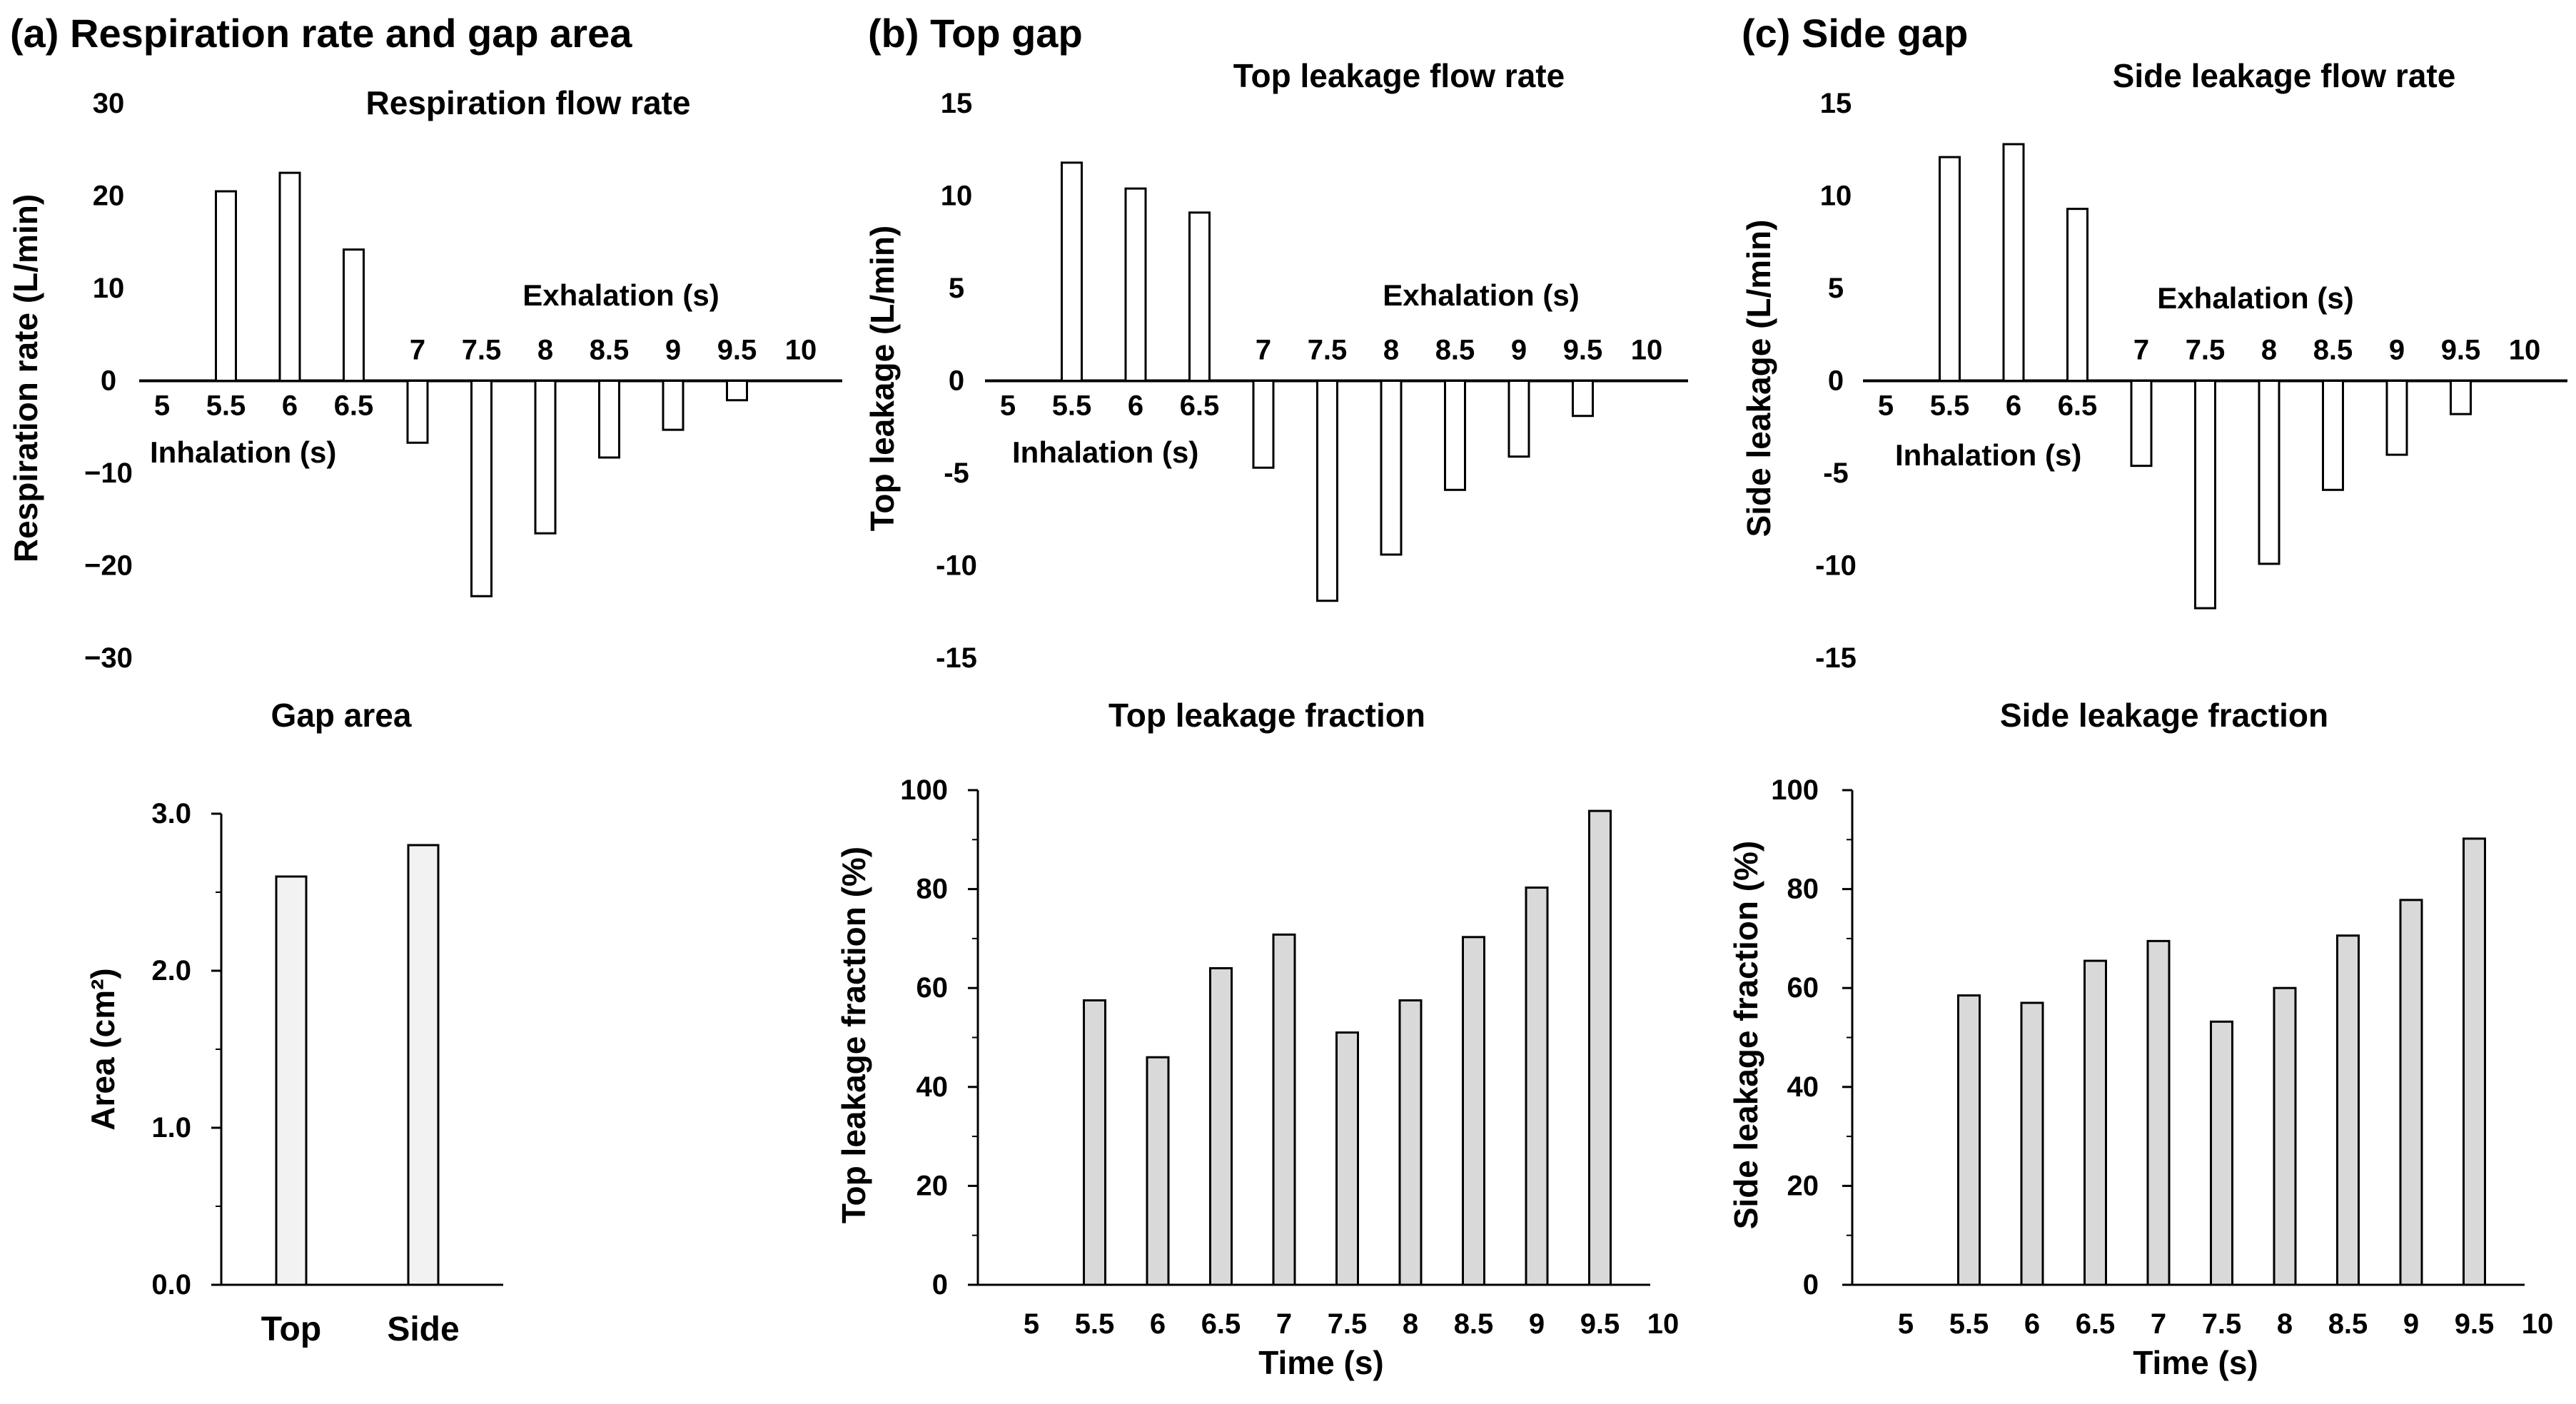 Image resolution: width=2576 pixels, height=1404 pixels. Describe the element at coordinates (956, 473) in the screenshot. I see `y-tick-label: -5` at that location.